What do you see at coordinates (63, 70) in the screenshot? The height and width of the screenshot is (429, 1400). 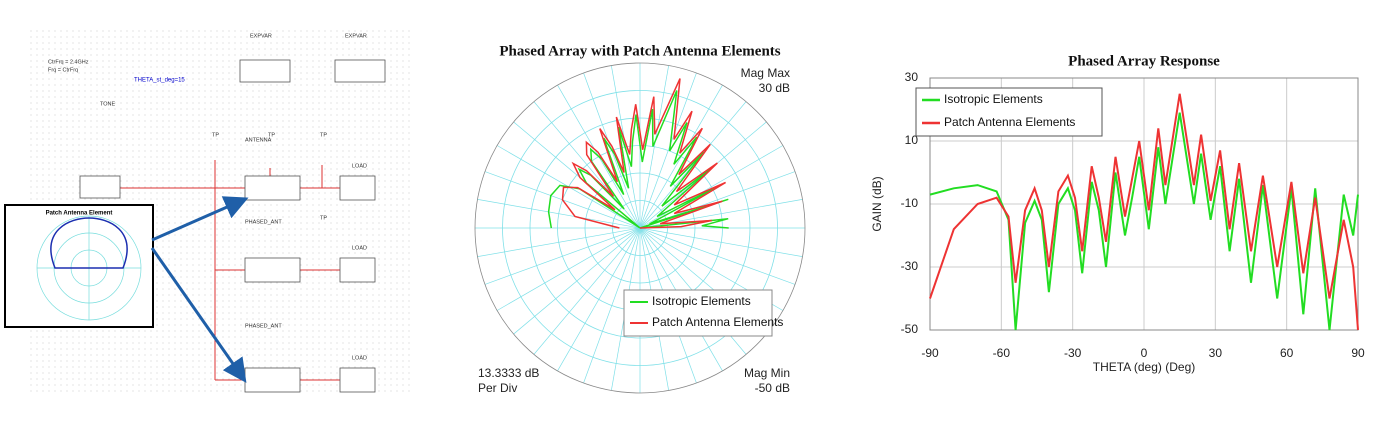 I see `label: Frq = CtrFrq` at bounding box center [63, 70].